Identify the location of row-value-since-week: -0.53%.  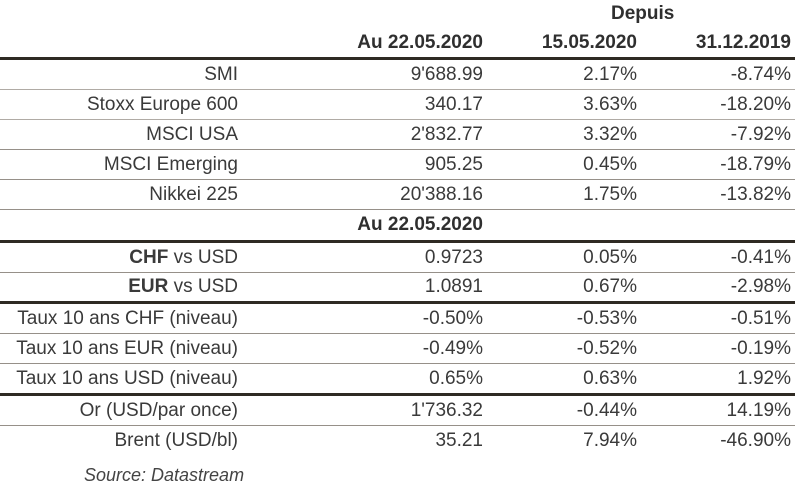
(606, 318).